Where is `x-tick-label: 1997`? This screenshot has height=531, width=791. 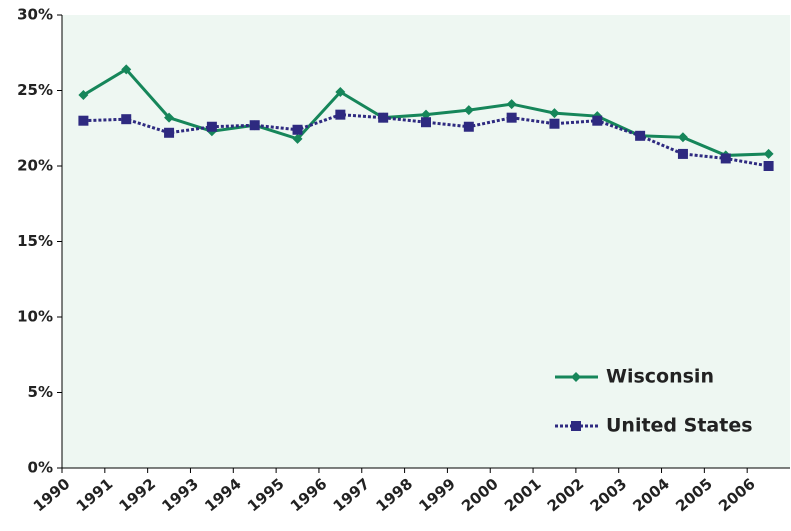 x-tick-label: 1997 is located at coordinates (352, 495).